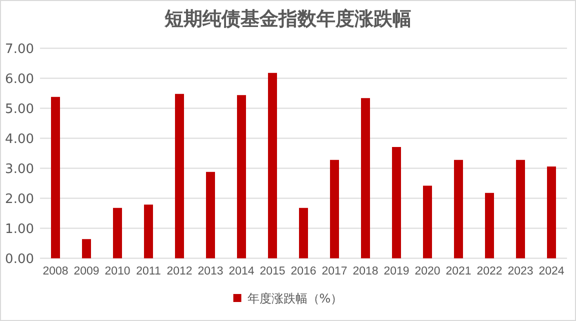  What do you see at coordinates (19, 229) in the screenshot?
I see `y-tick-label: 1.00` at bounding box center [19, 229].